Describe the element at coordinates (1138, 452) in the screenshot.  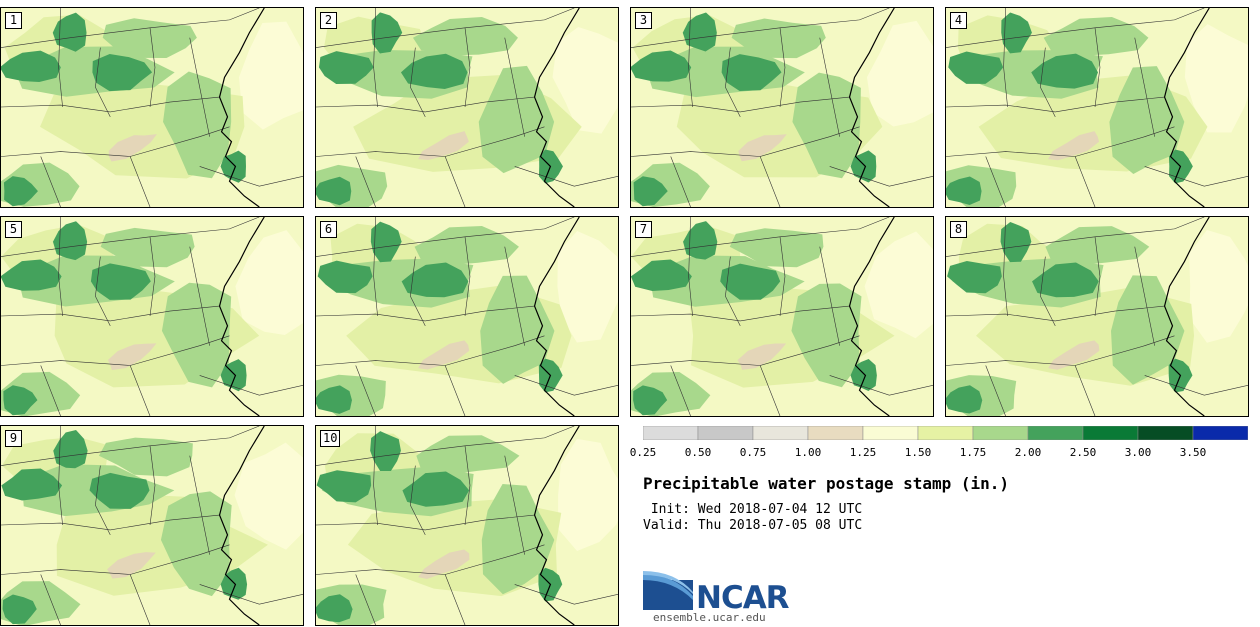
I see `colorbar-tick-label: 3.00` at that location.